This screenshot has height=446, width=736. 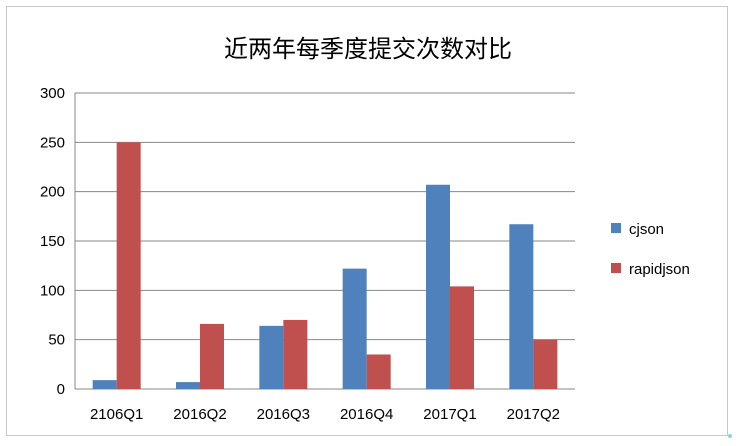 What do you see at coordinates (730, 436) in the screenshot?
I see `corner-dot` at bounding box center [730, 436].